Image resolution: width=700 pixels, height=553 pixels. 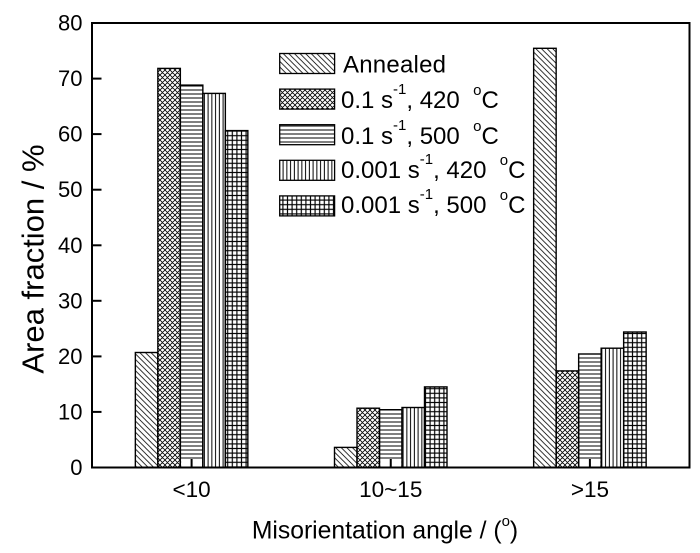 I want to click on svg-text: 10, so click(x=70, y=411).